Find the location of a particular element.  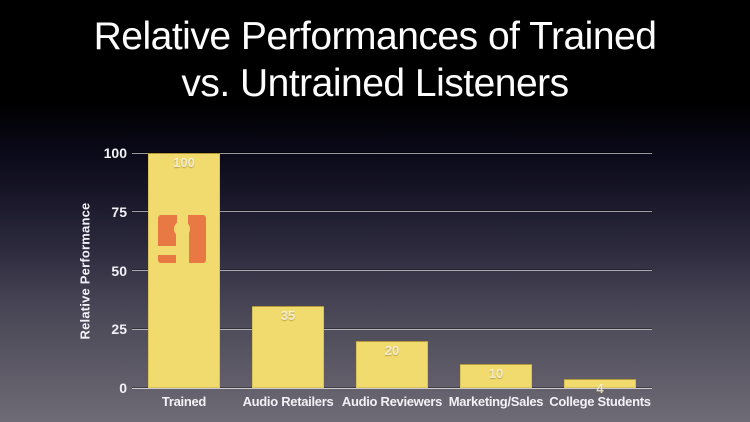

y-tick-label-50: 50 is located at coordinates (119, 270).